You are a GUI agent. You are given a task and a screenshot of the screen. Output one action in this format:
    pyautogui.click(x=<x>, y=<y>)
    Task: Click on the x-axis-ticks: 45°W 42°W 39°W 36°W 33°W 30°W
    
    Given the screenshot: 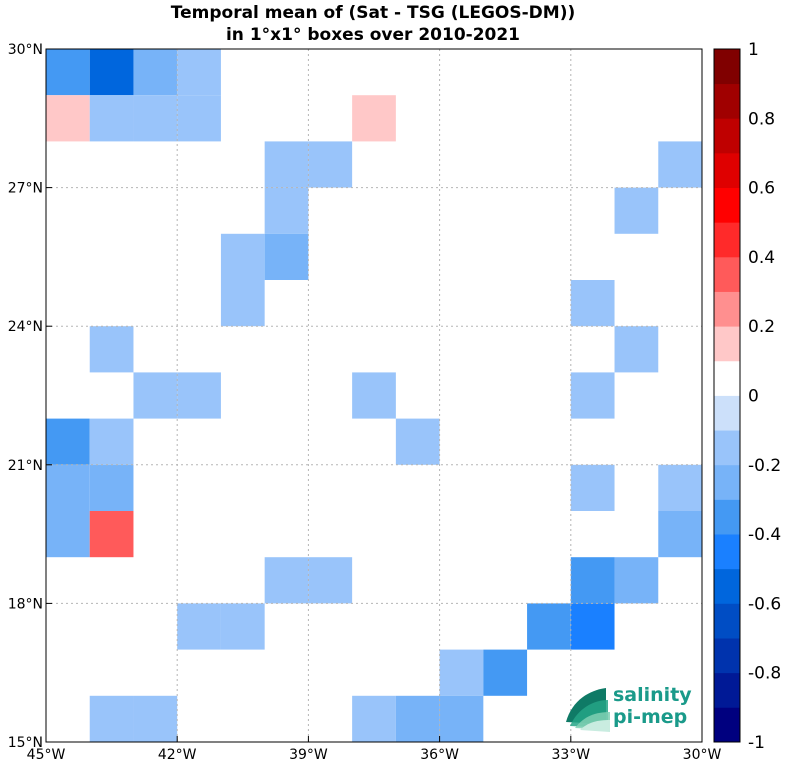 What is the action you would take?
    pyautogui.click(x=374, y=749)
    